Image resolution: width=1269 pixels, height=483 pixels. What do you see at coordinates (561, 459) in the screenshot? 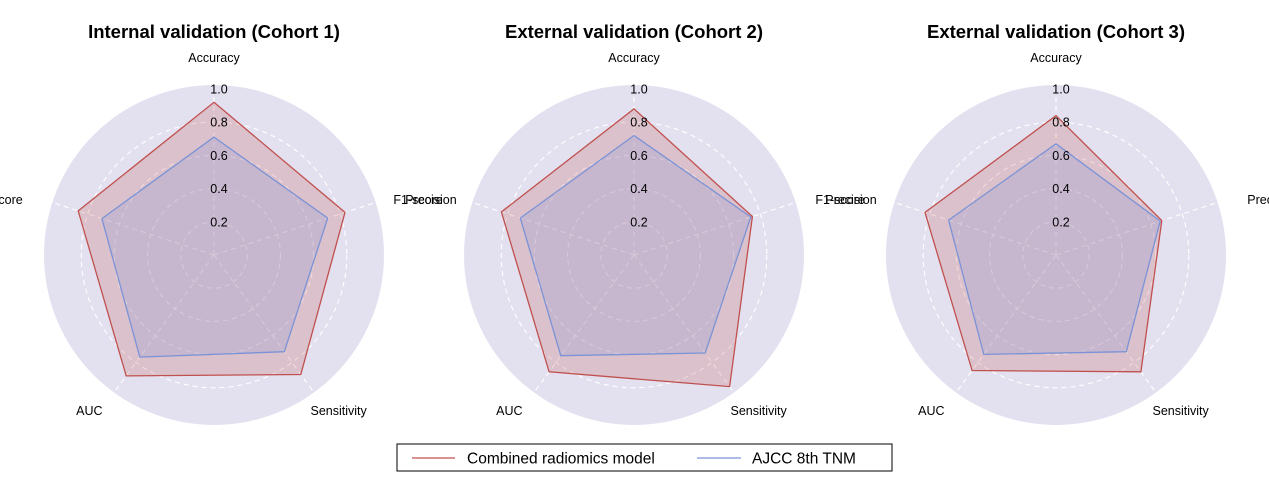
I see `legend-label-combined: Combined radiomics model` at bounding box center [561, 459].